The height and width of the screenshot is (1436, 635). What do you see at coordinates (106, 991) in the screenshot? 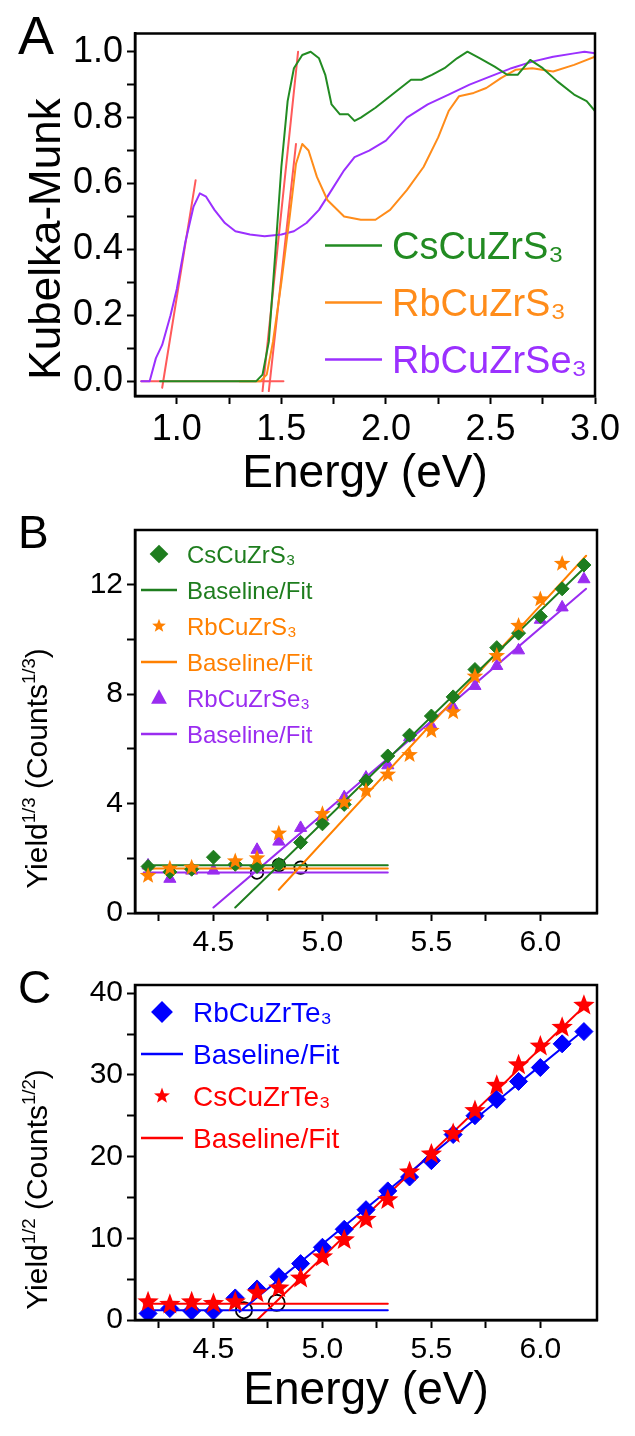
I see `y-tick-label: 40` at bounding box center [106, 991].